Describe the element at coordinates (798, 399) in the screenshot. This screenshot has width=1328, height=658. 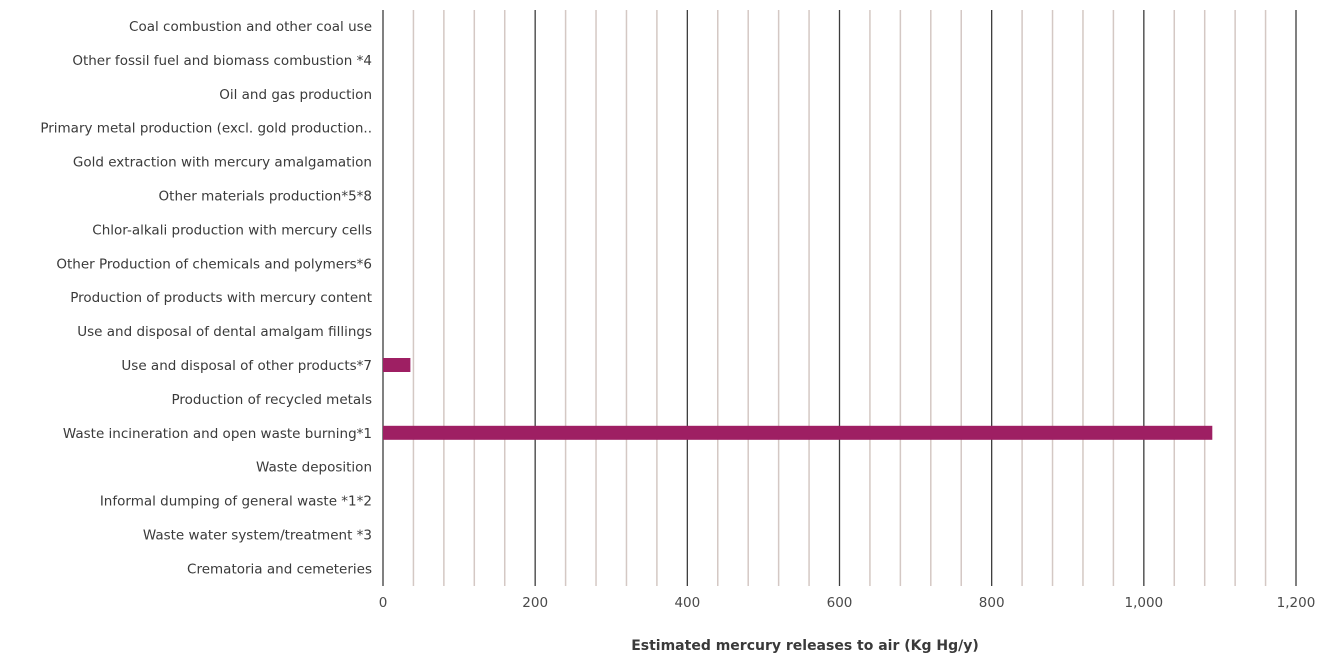
I see `bars` at that location.